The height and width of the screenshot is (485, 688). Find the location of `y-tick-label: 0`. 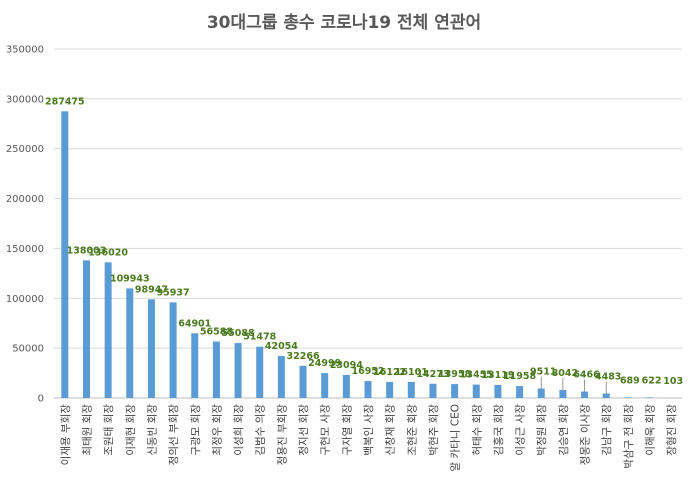

y-tick-label: 0 is located at coordinates (41, 399).